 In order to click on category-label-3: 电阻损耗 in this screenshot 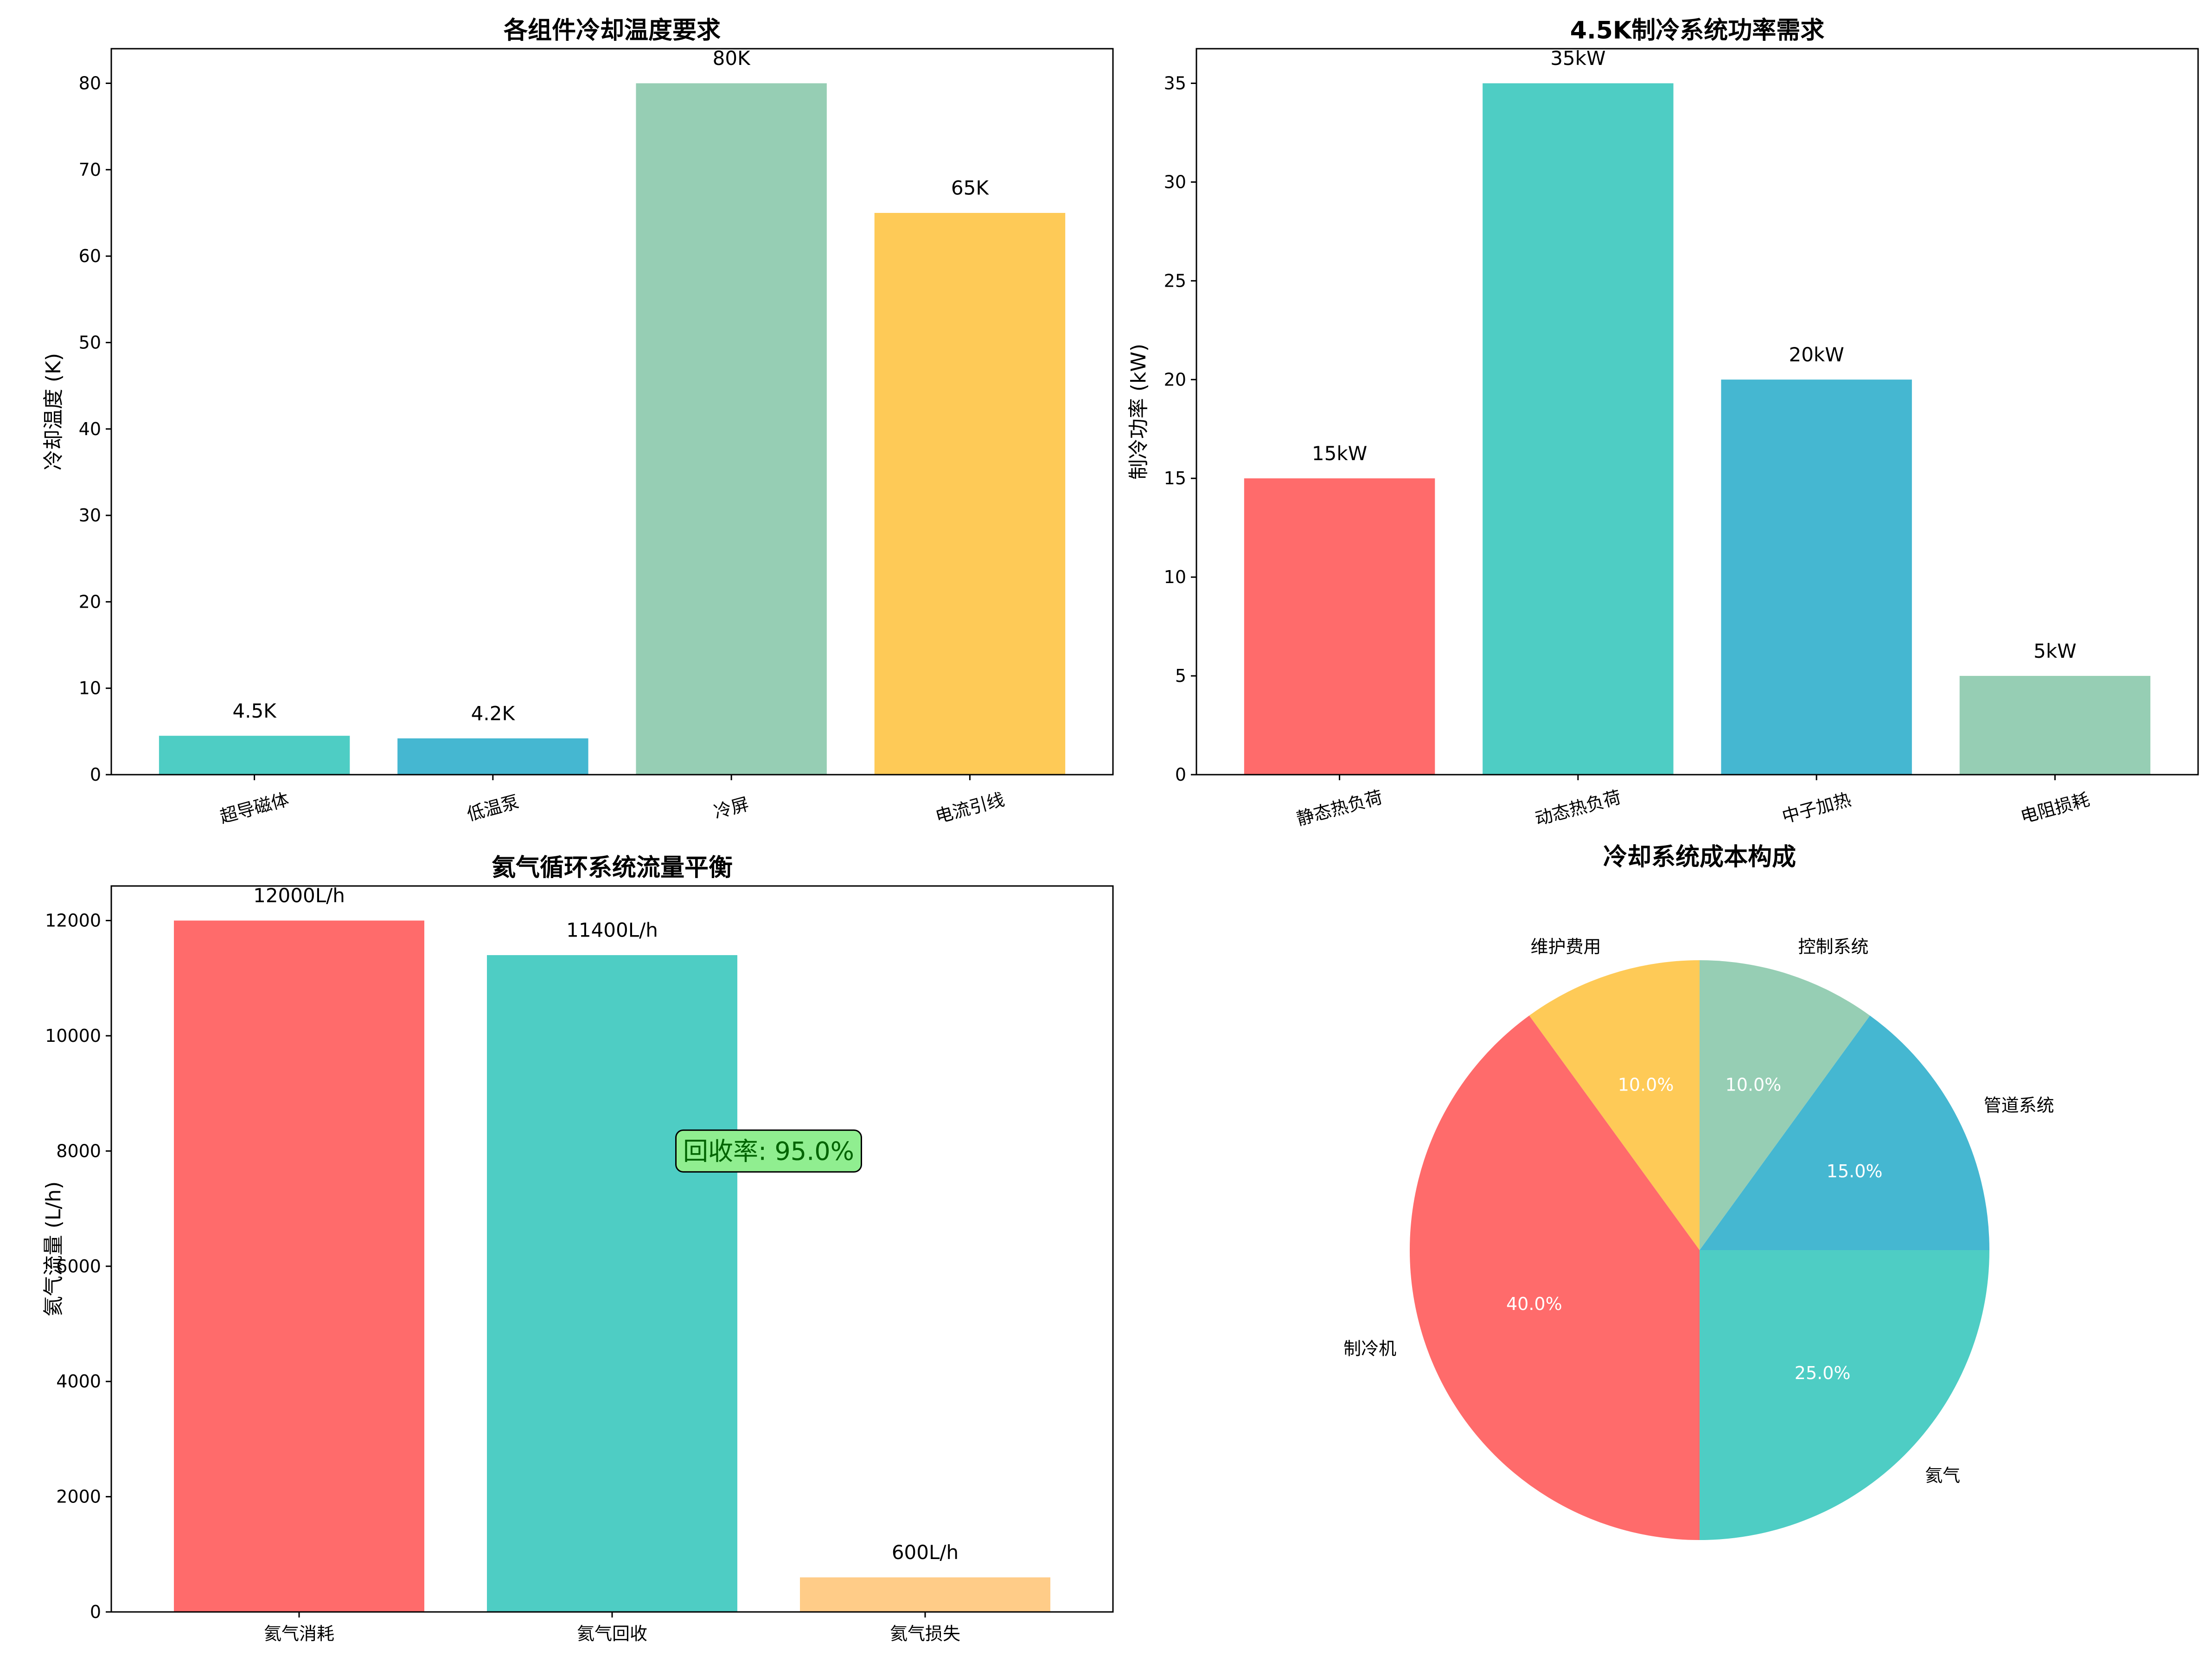, I will do `click(2055, 808)`.